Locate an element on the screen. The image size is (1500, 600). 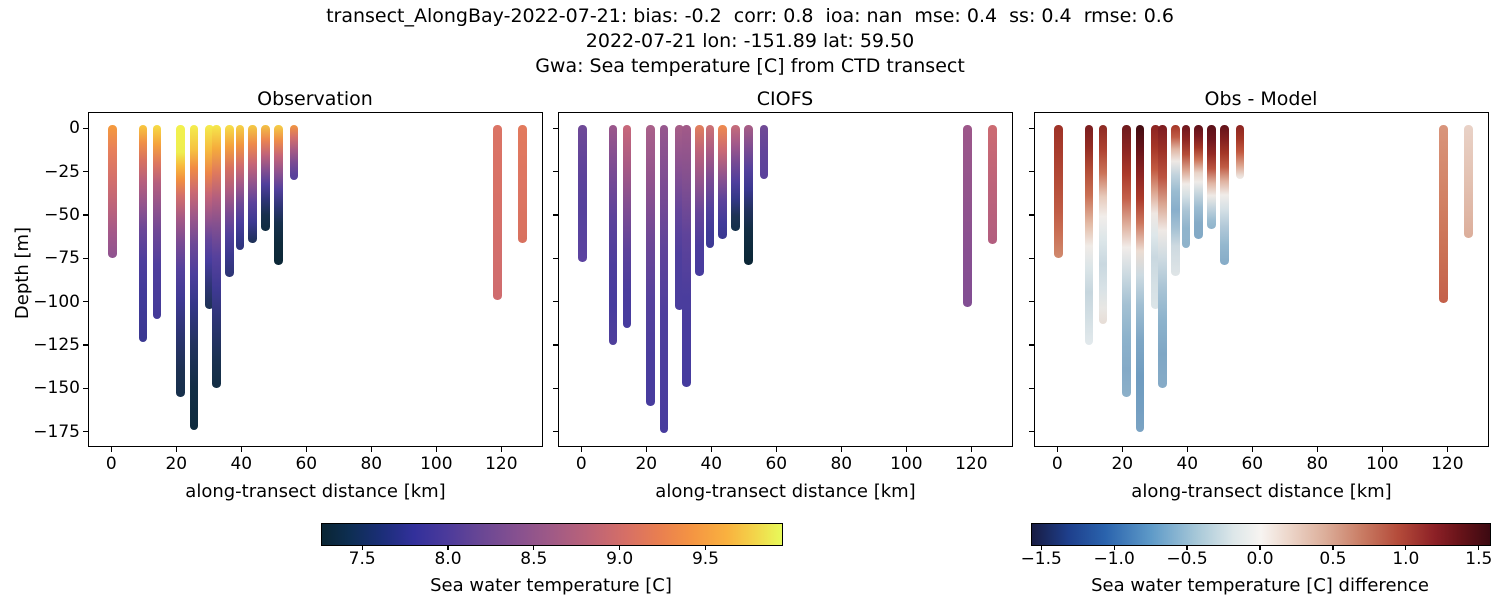
colorbar-label-temperature: Sea water temperature [C] is located at coordinates (551, 585).